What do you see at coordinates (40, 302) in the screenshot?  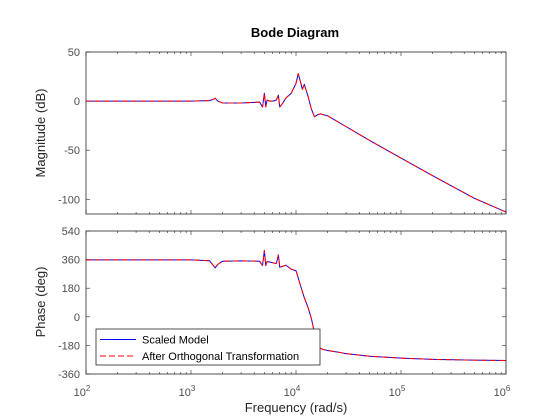 I see `phase-ylabel: Phase (deg)` at bounding box center [40, 302].